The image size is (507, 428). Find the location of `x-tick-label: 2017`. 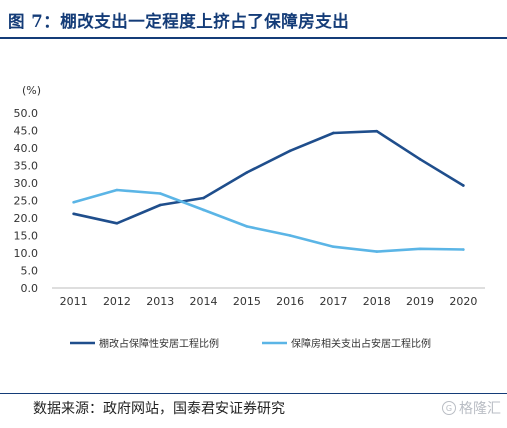

x-tick-label: 2017 is located at coordinates (333, 301).